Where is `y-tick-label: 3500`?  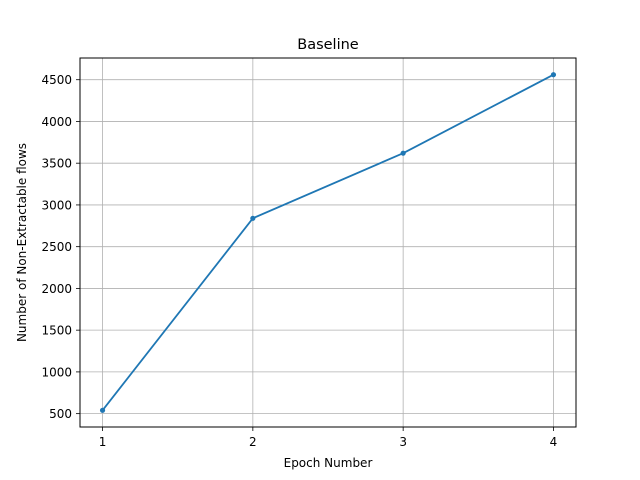 y-tick-label: 3500 is located at coordinates (56, 164).